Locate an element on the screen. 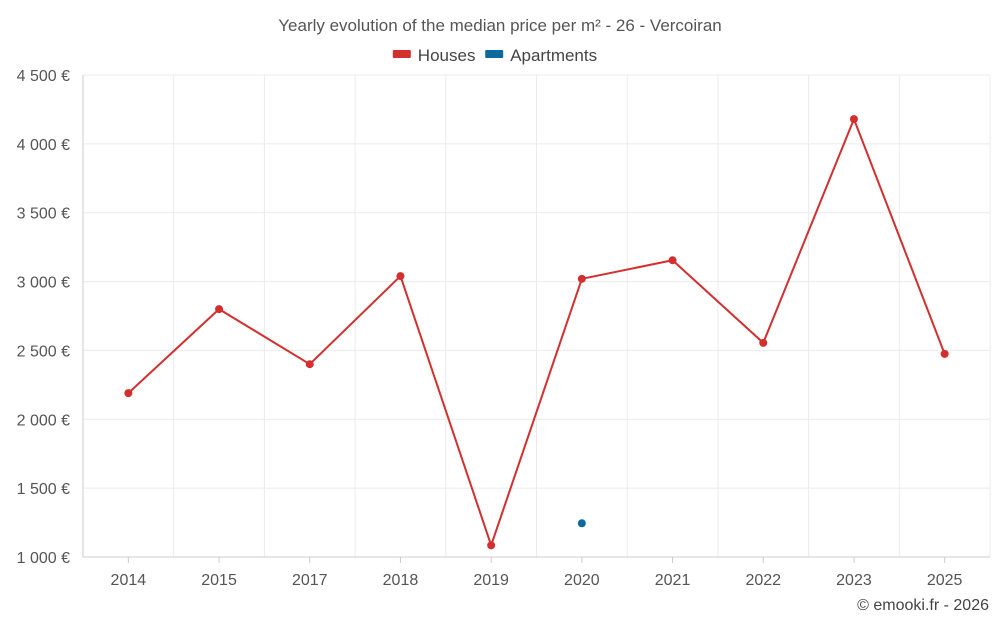 The width and height of the screenshot is (1000, 625). legend-label: Houses is located at coordinates (447, 55).